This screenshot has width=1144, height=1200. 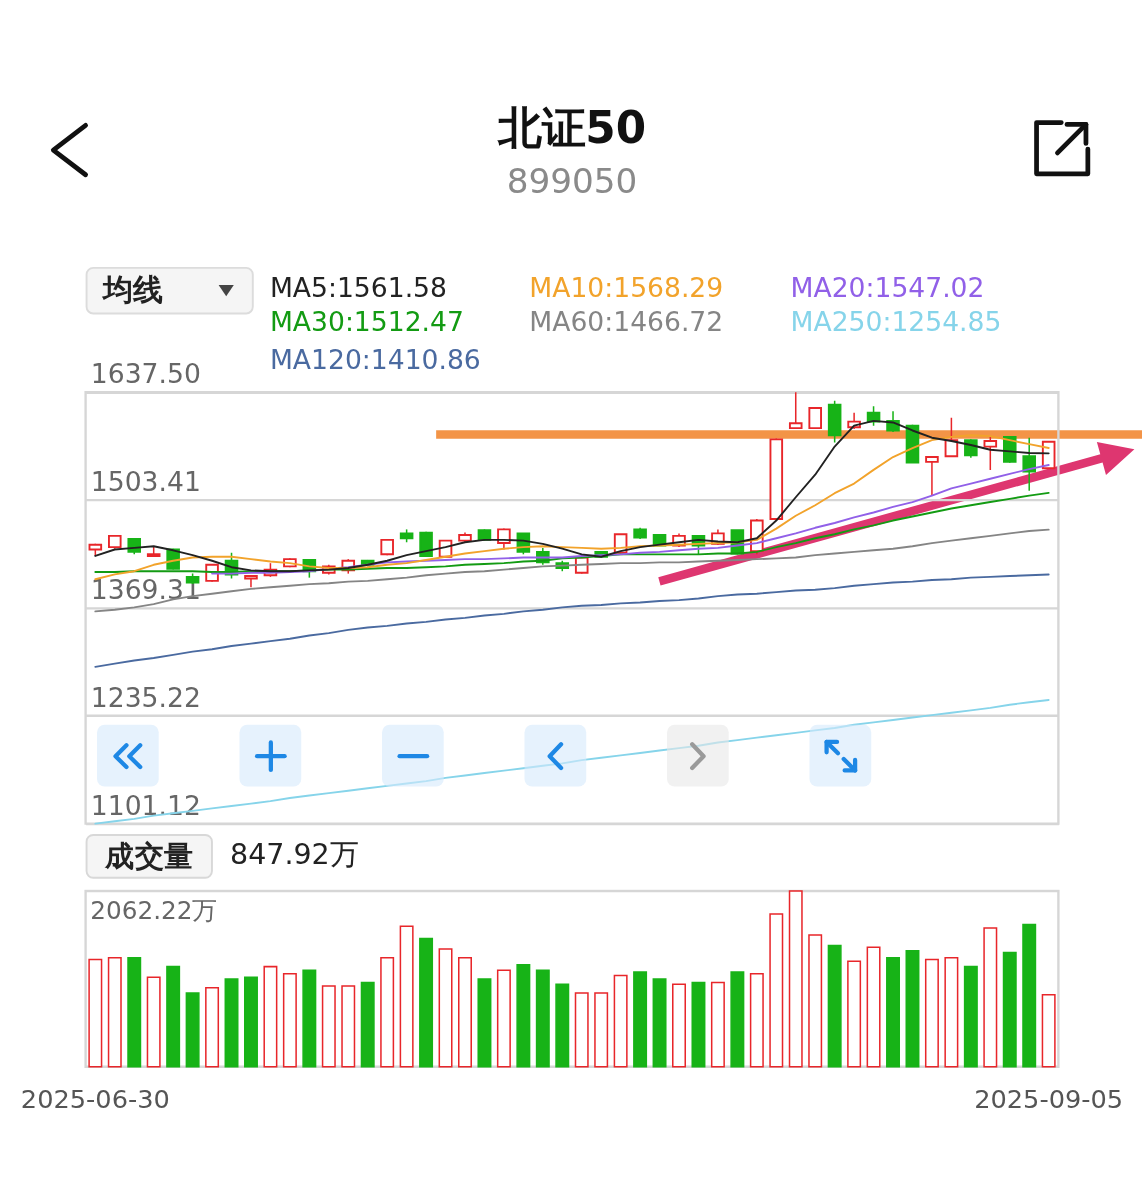 What do you see at coordinates (133, 289) in the screenshot?
I see `legend-title: 均线` at bounding box center [133, 289].